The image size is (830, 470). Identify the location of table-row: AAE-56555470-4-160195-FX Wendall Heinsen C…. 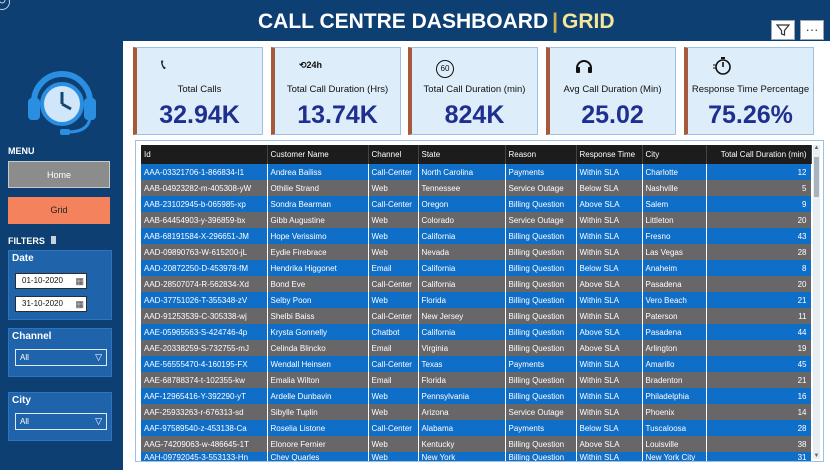
(476, 364).